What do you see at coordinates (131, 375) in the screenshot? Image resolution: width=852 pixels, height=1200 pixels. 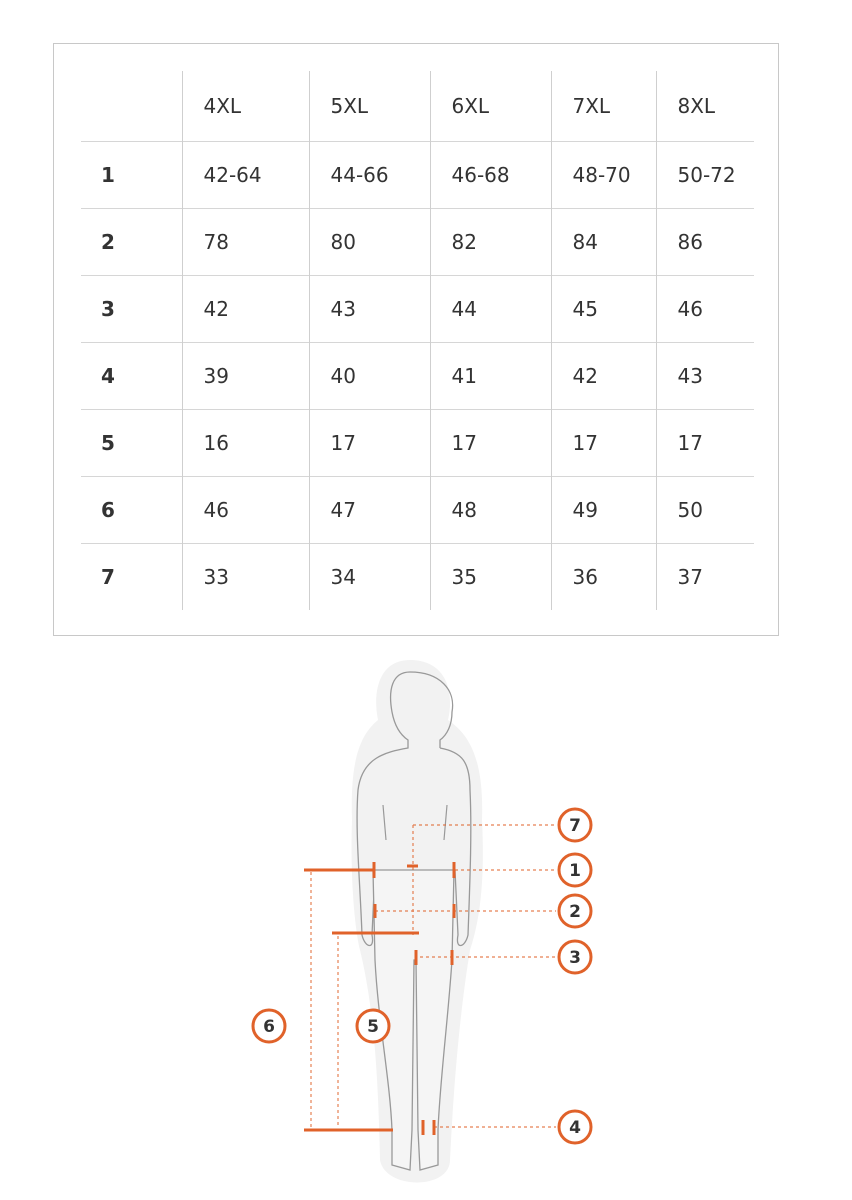 I see `row-label: 4` at bounding box center [131, 375].